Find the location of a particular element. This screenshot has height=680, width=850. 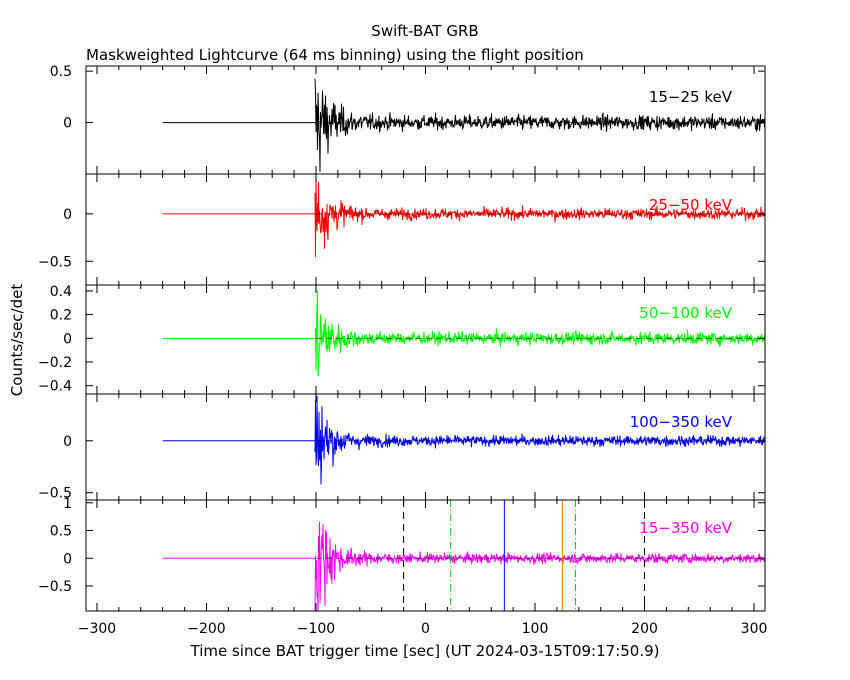

x-tick-label: −100 is located at coordinates (316, 629).